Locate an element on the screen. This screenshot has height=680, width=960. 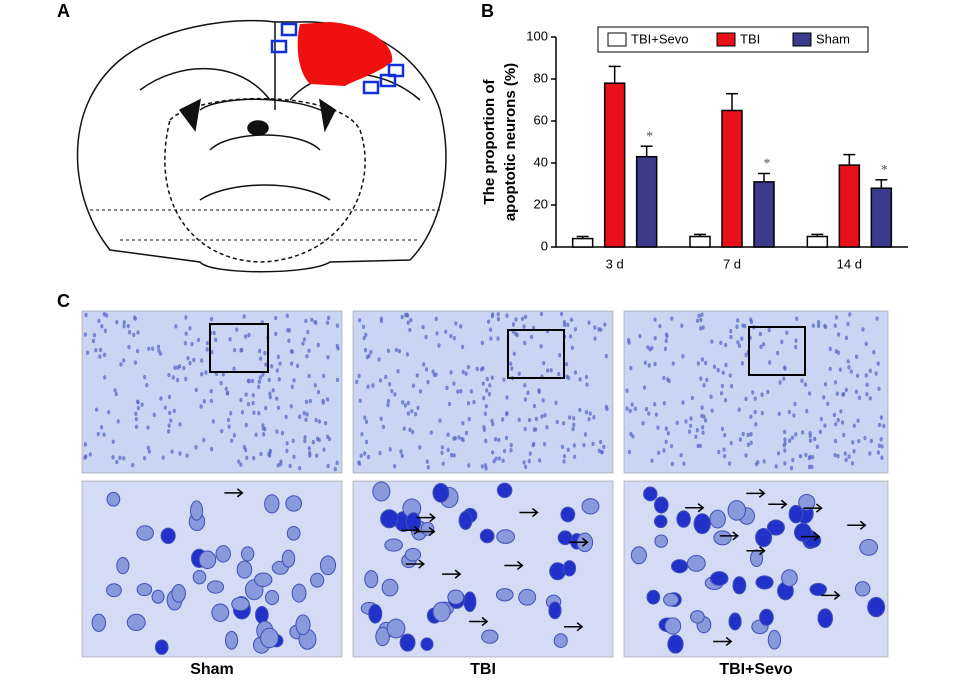
arrow is located at coordinates (426, 518).